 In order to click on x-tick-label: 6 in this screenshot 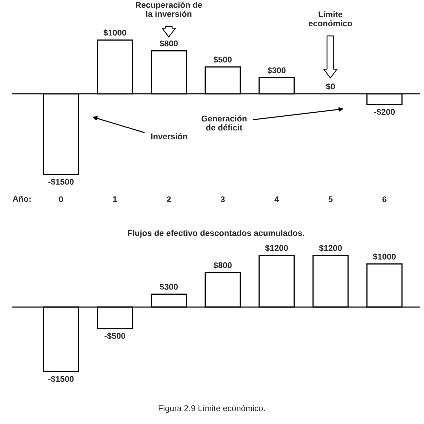, I will do `click(384, 199)`.